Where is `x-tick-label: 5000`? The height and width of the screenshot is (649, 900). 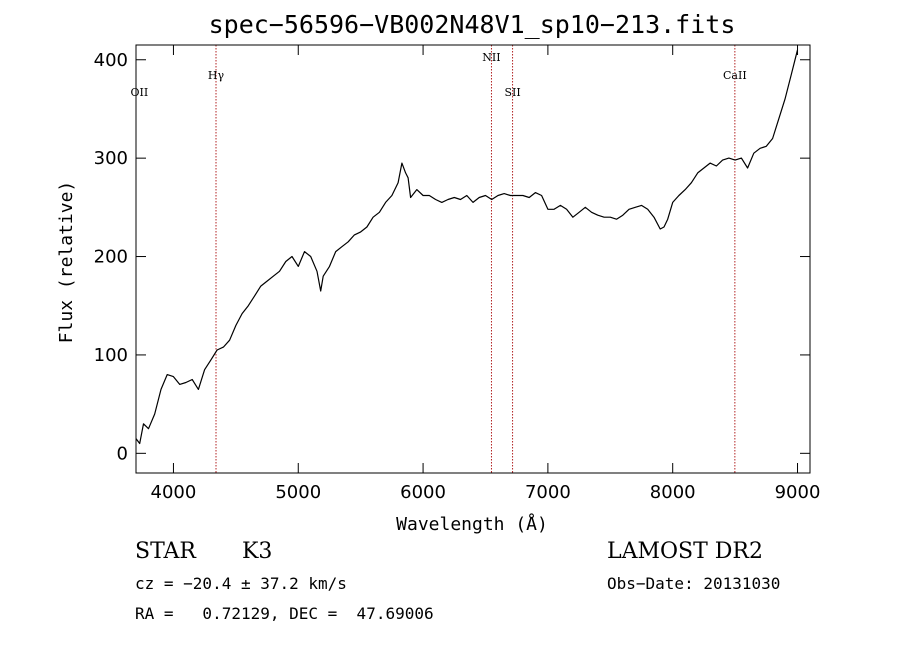 x-tick-label: 5000 is located at coordinates (298, 492).